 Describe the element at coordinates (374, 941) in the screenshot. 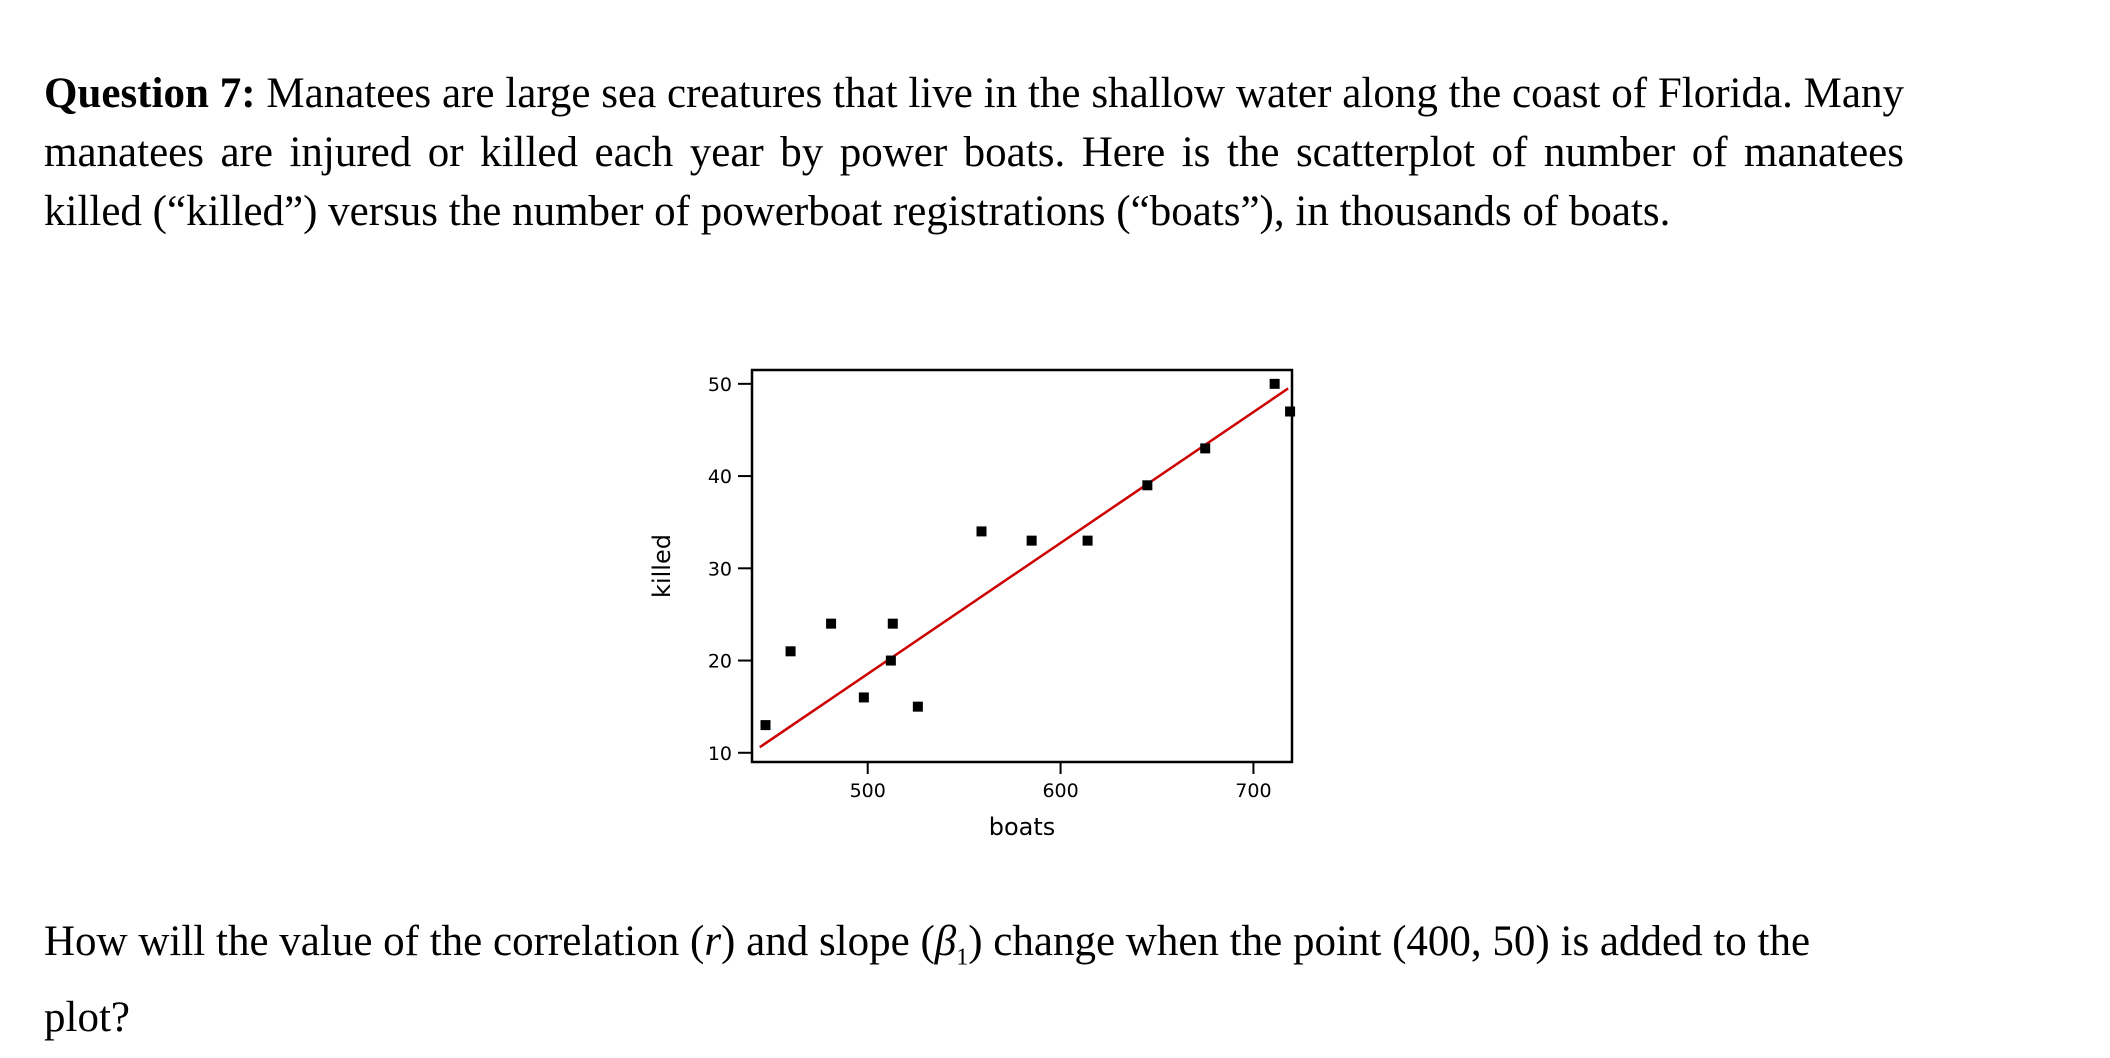

I see `question-text-start: How will the value of the correlation (` at that location.